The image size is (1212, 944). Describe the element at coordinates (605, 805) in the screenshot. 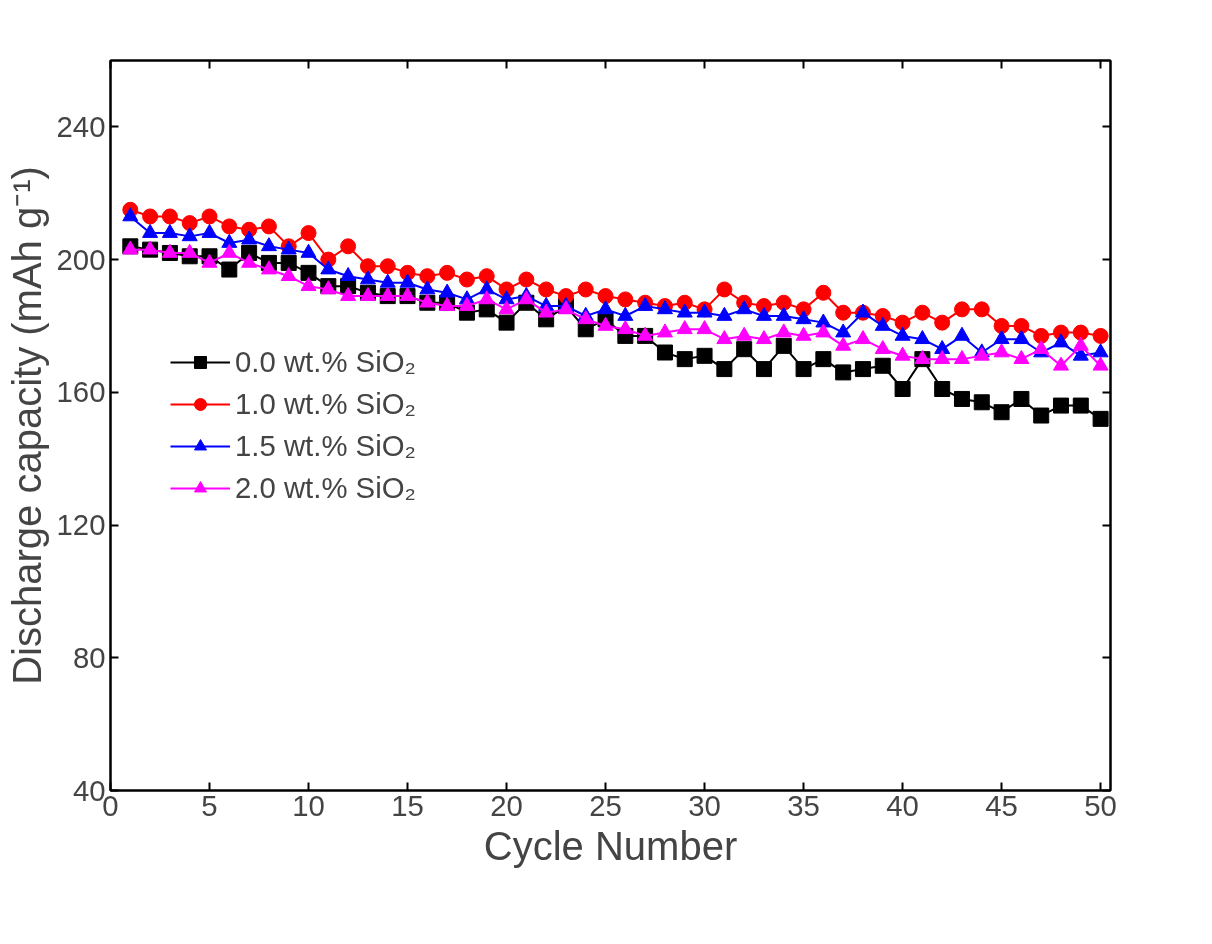

I see `x-tick-label: 25` at that location.